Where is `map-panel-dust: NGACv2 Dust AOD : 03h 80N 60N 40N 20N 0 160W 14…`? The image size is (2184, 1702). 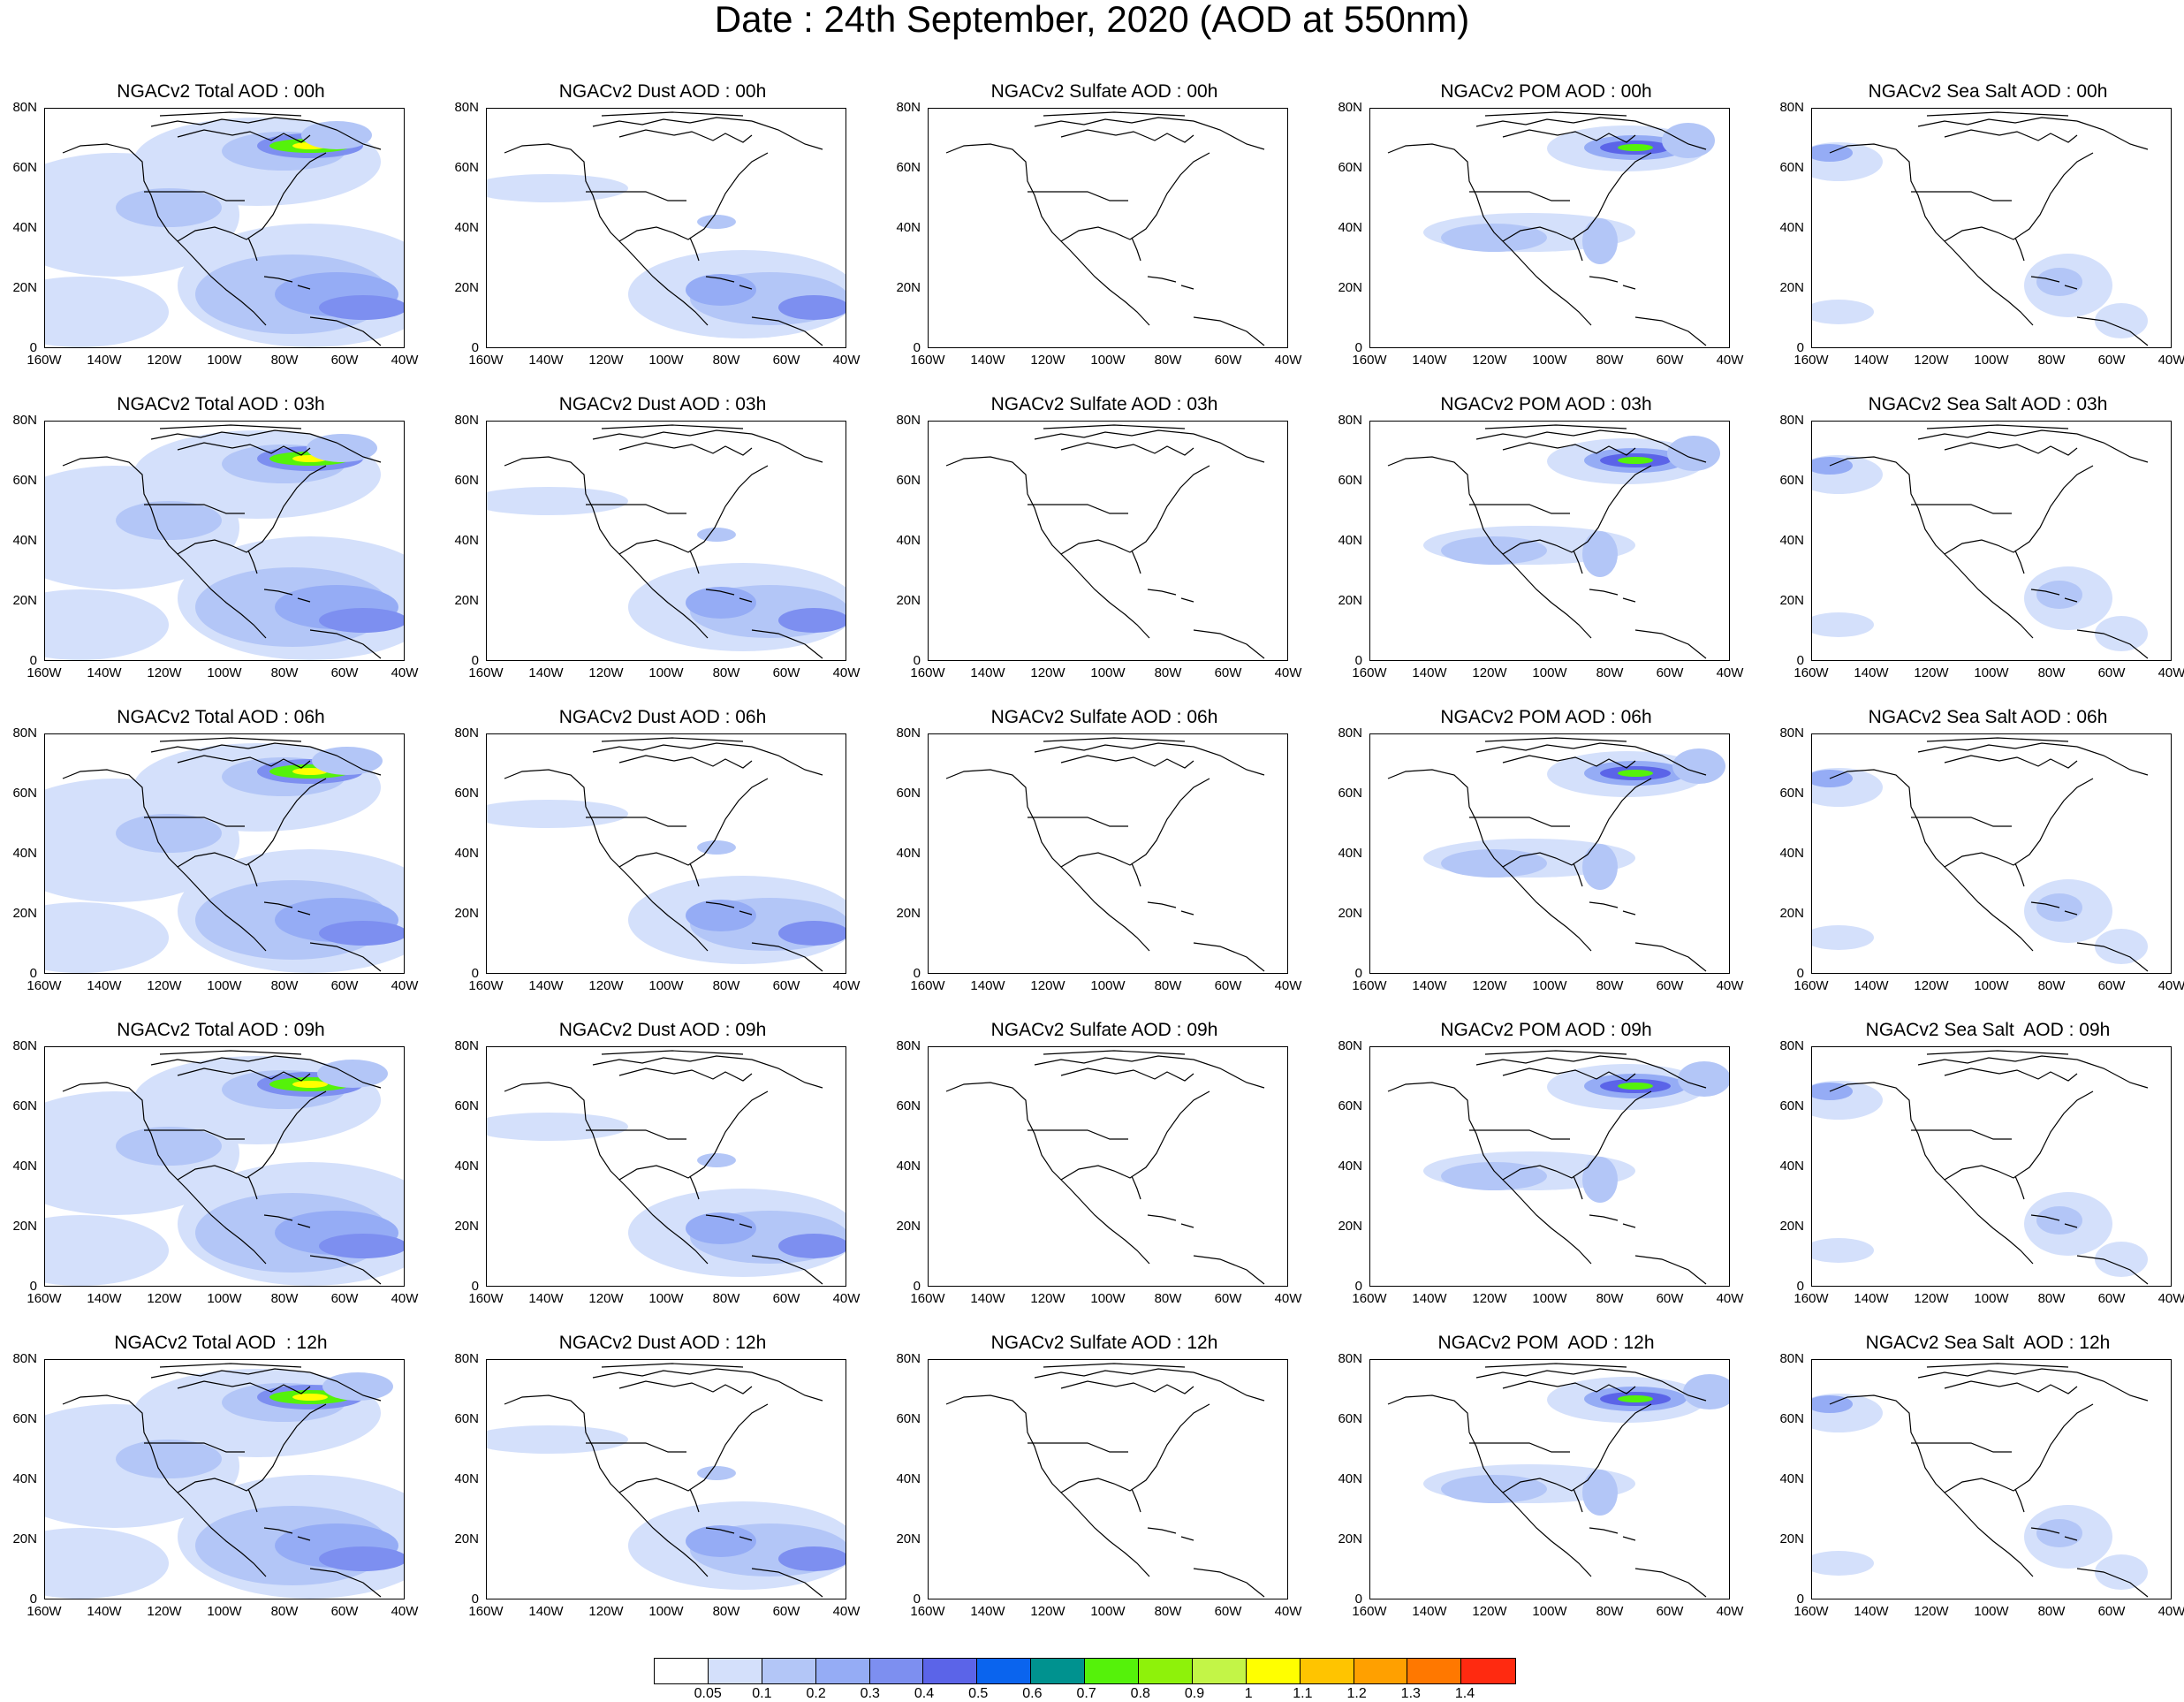
map-panel-dust: NGACv2 Dust AOD : 03h 80N 60N 40N 20N 0 160W 14… is located at coordinates (662, 544).